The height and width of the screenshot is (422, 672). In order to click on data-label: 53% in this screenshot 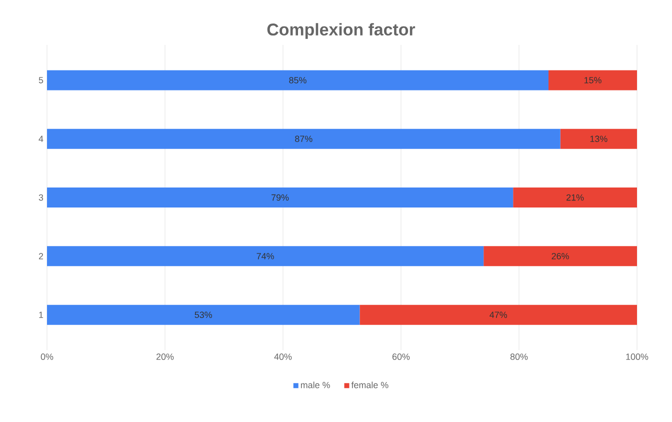, I will do `click(203, 315)`.